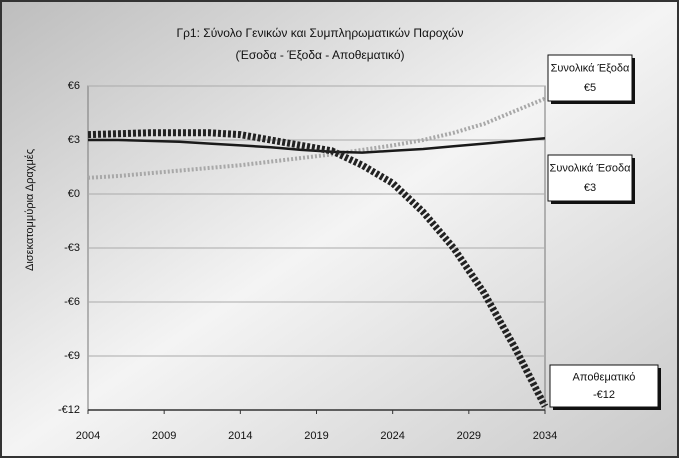 This screenshot has width=680, height=464. What do you see at coordinates (319, 55) in the screenshot?
I see `chart-subtitle: (Έσοδα - Έξοδα - Αποθεματικό)` at bounding box center [319, 55].